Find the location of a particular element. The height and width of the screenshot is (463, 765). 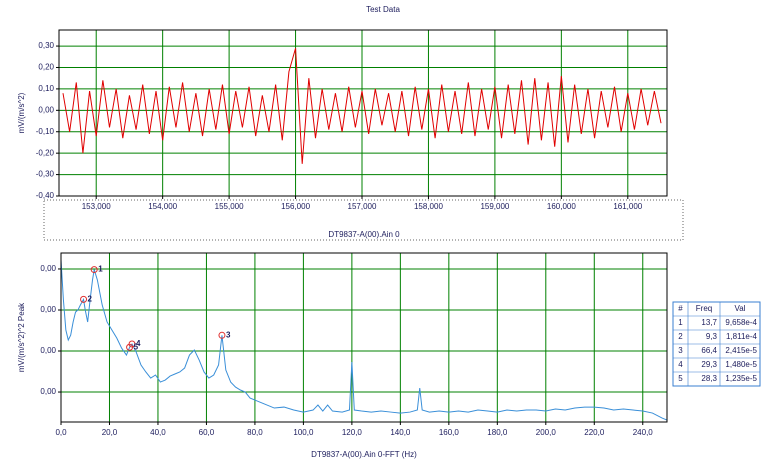

y-axis-label: mV/(m/s^2) is located at coordinates (21, 112).